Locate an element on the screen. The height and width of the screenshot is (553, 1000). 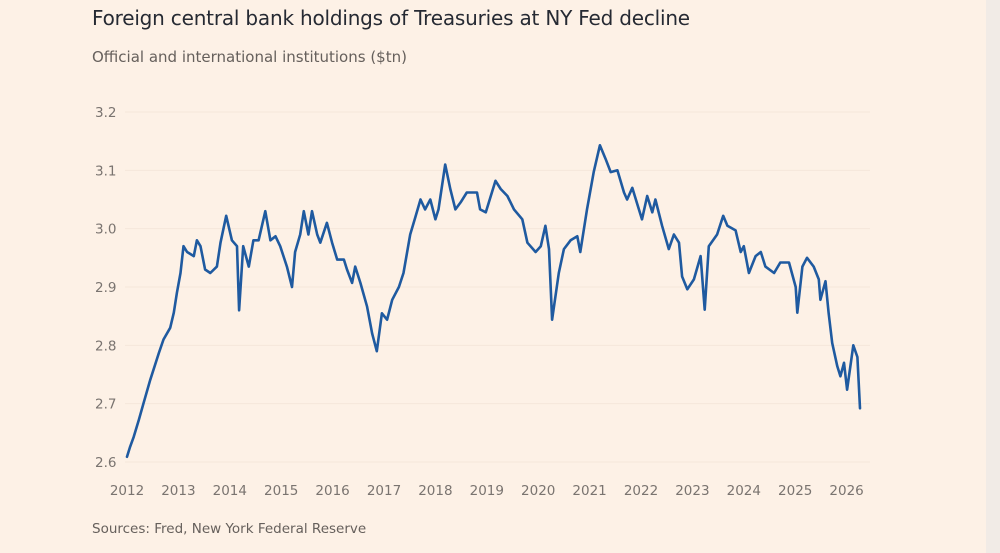
x-tick-label: 2016 is located at coordinates (332, 491).